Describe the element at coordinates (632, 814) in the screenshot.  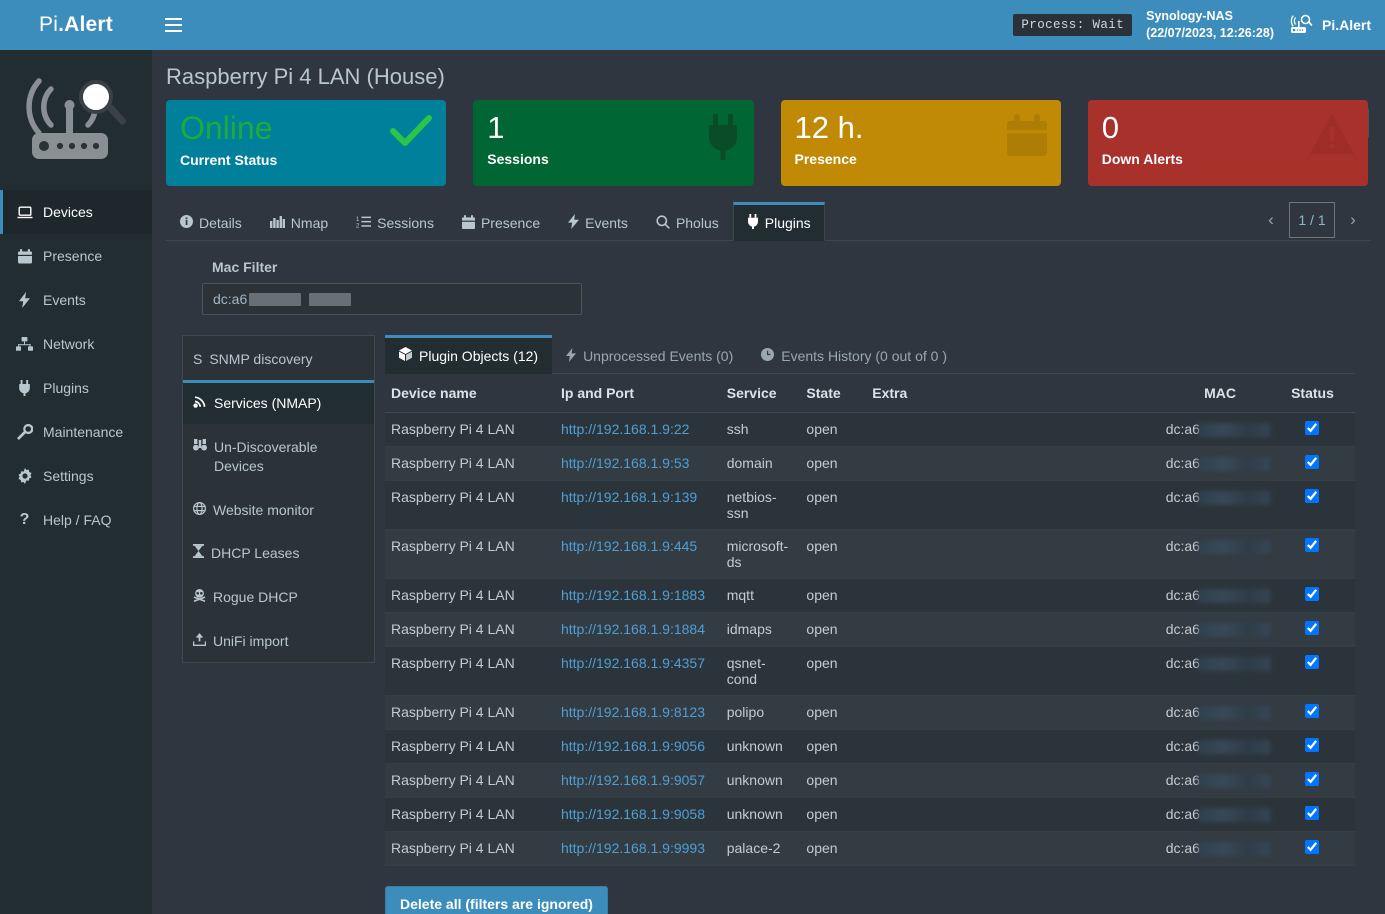
I see `ip-link: http://192.168.1.9:9058` at that location.